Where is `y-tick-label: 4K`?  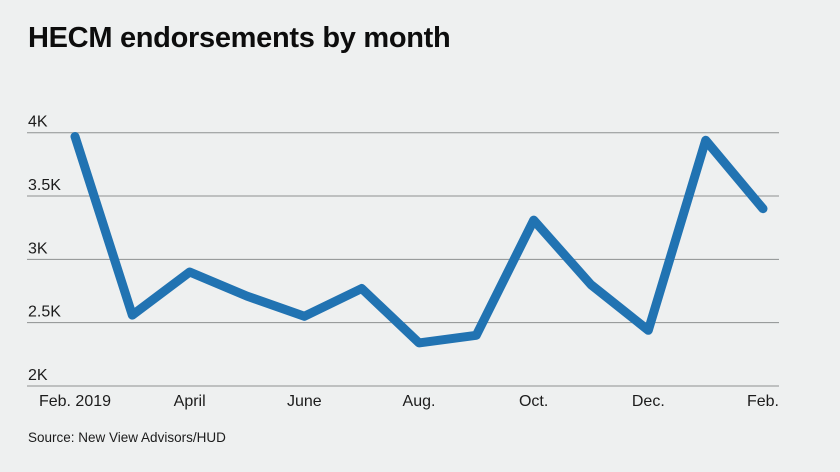
y-tick-label: 4K is located at coordinates (38, 122).